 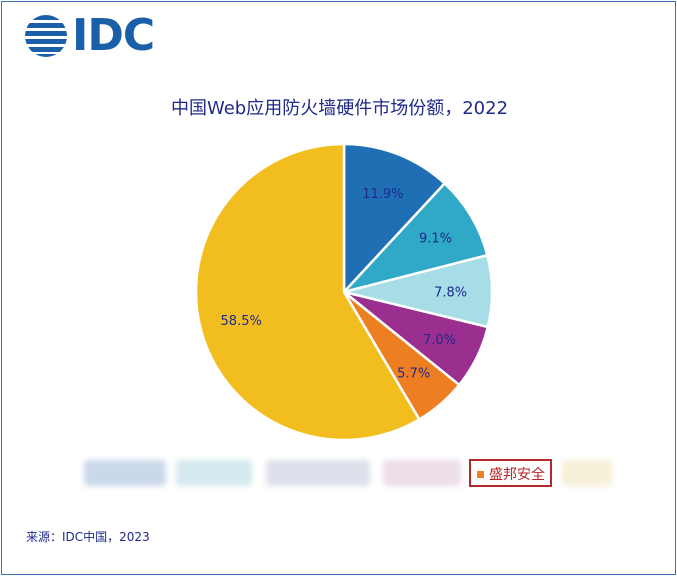 What do you see at coordinates (382, 194) in the screenshot?
I see `slice-data-label: 11.9%` at bounding box center [382, 194].